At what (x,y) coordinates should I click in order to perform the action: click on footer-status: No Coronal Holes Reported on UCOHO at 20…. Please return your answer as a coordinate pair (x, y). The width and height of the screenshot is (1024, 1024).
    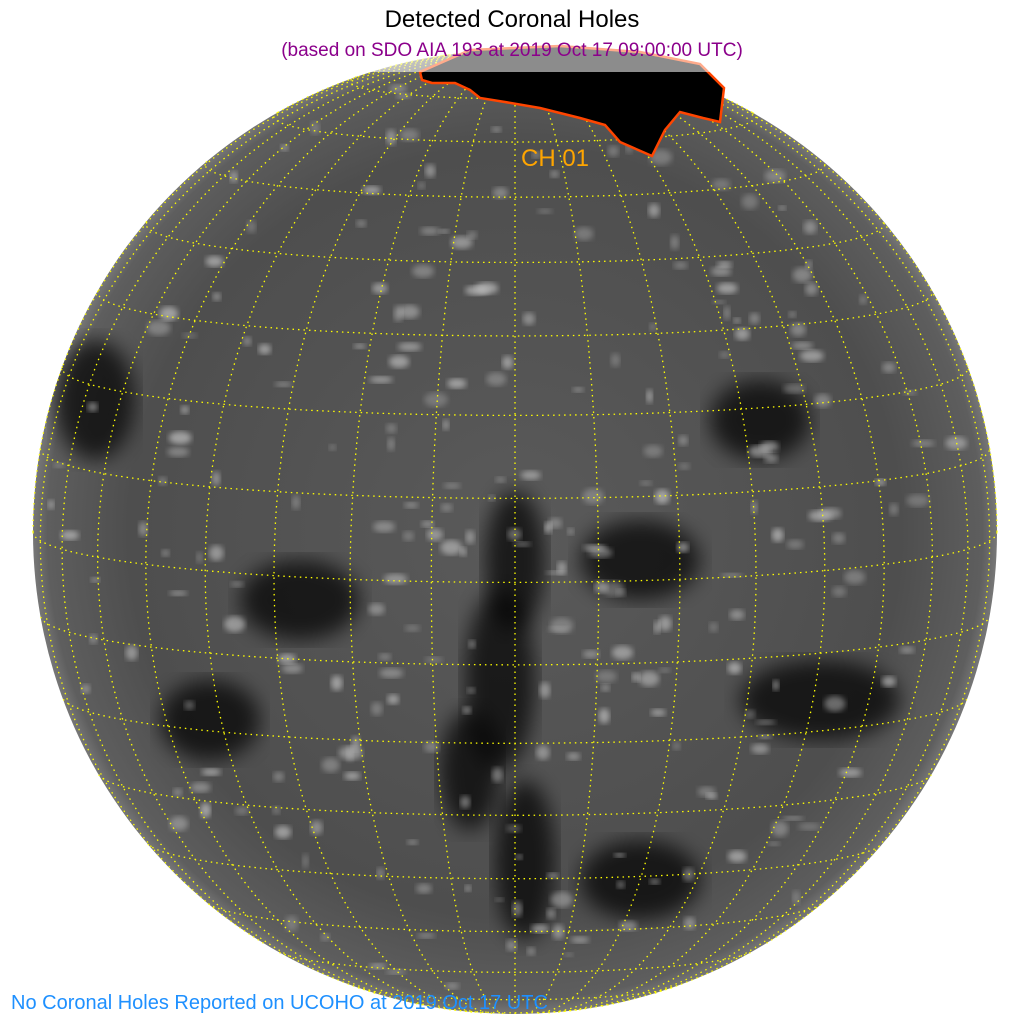
    Looking at the image, I should click on (279, 1003).